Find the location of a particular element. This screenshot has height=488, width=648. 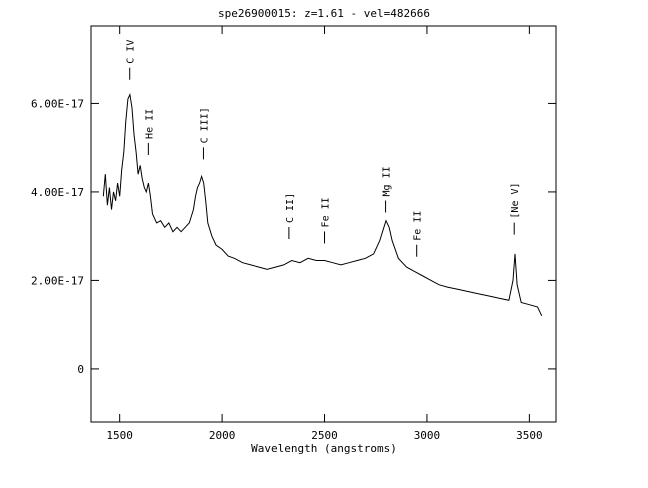

x-tick-label: 3500 is located at coordinates (529, 435).